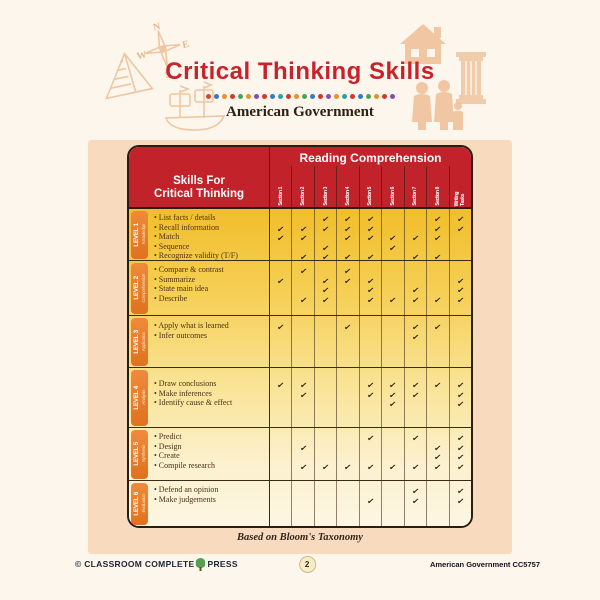  I want to click on skill-item: • Make inferences, so click(183, 393).